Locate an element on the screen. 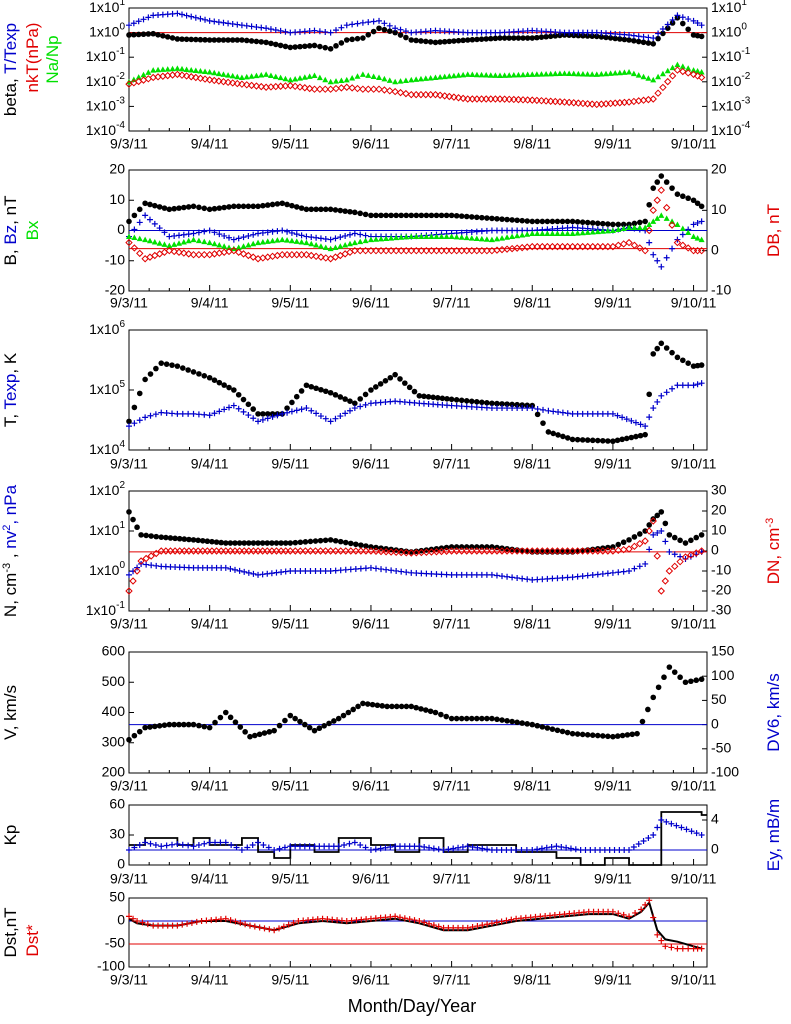 This screenshot has width=791, height=1024. panel-beta-ytitle-part: T/Texp is located at coordinates (10, 48).